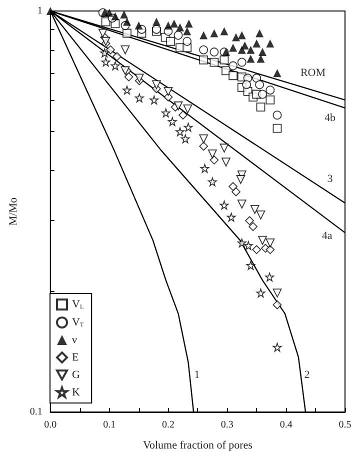 The image size is (355, 457). I want to click on x-tick-label: 0.2, so click(168, 425).